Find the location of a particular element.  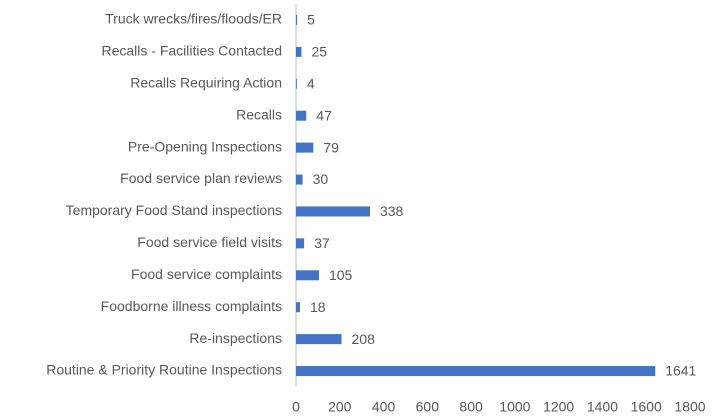

y-tick-label: Food service field visits is located at coordinates (209, 242).